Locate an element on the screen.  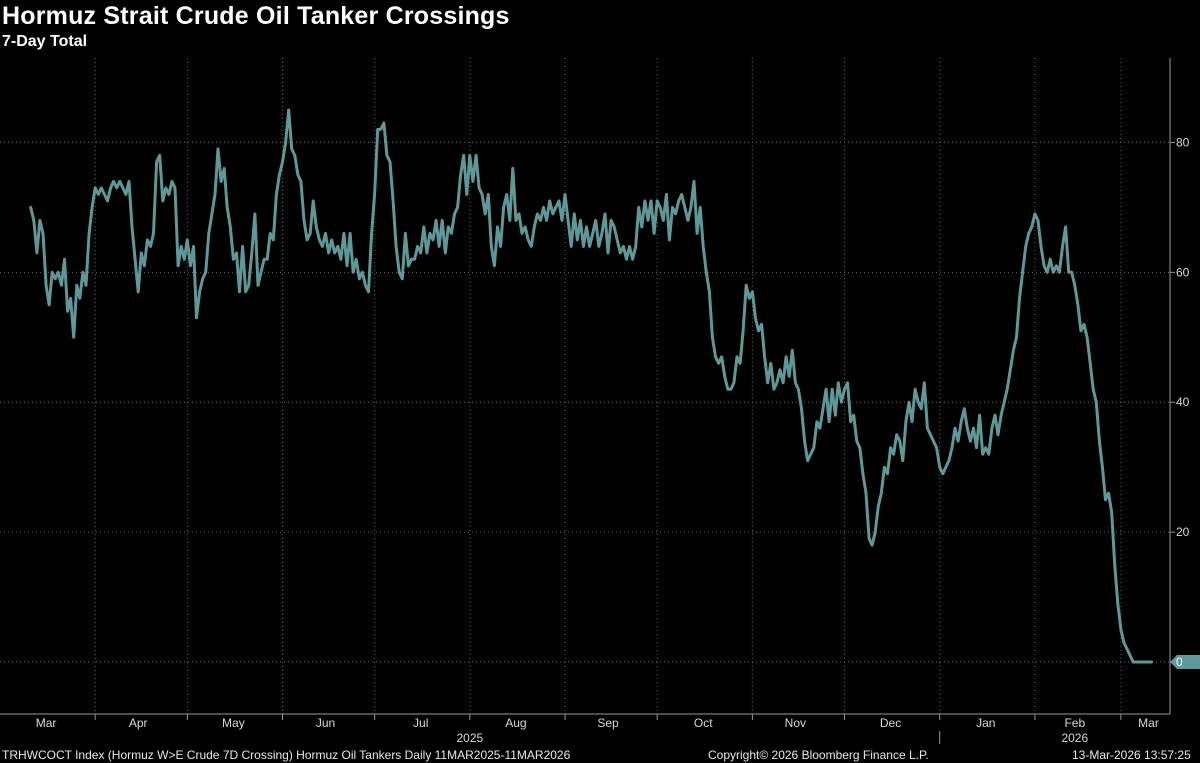
x-tick-label: Jul is located at coordinates (420, 723).